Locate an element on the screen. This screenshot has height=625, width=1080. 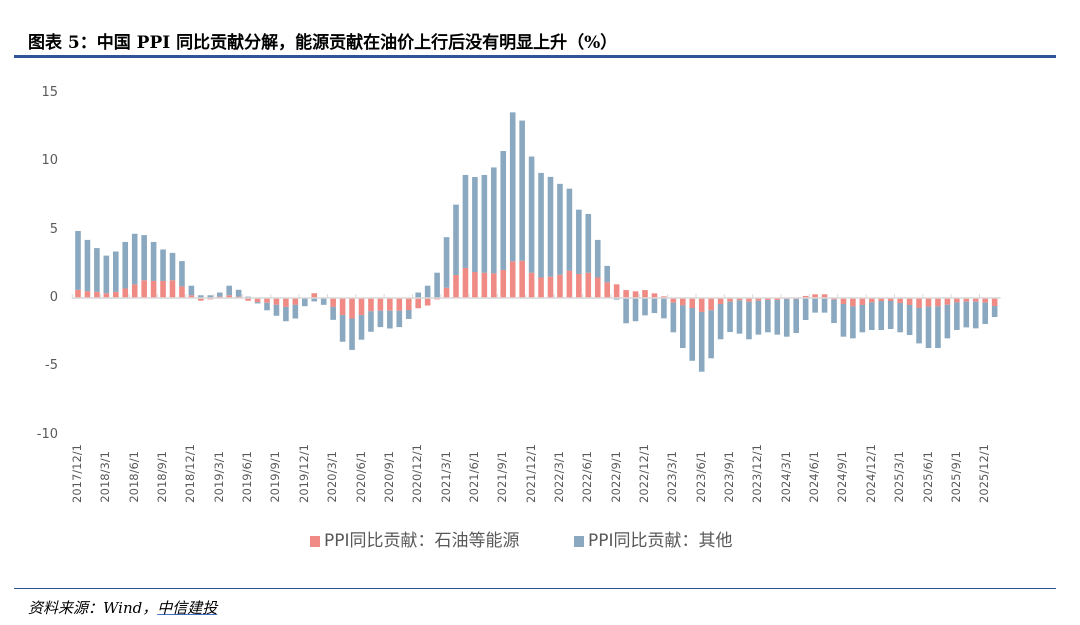
x-tick-label: 2023/6/1 is located at coordinates (700, 477).